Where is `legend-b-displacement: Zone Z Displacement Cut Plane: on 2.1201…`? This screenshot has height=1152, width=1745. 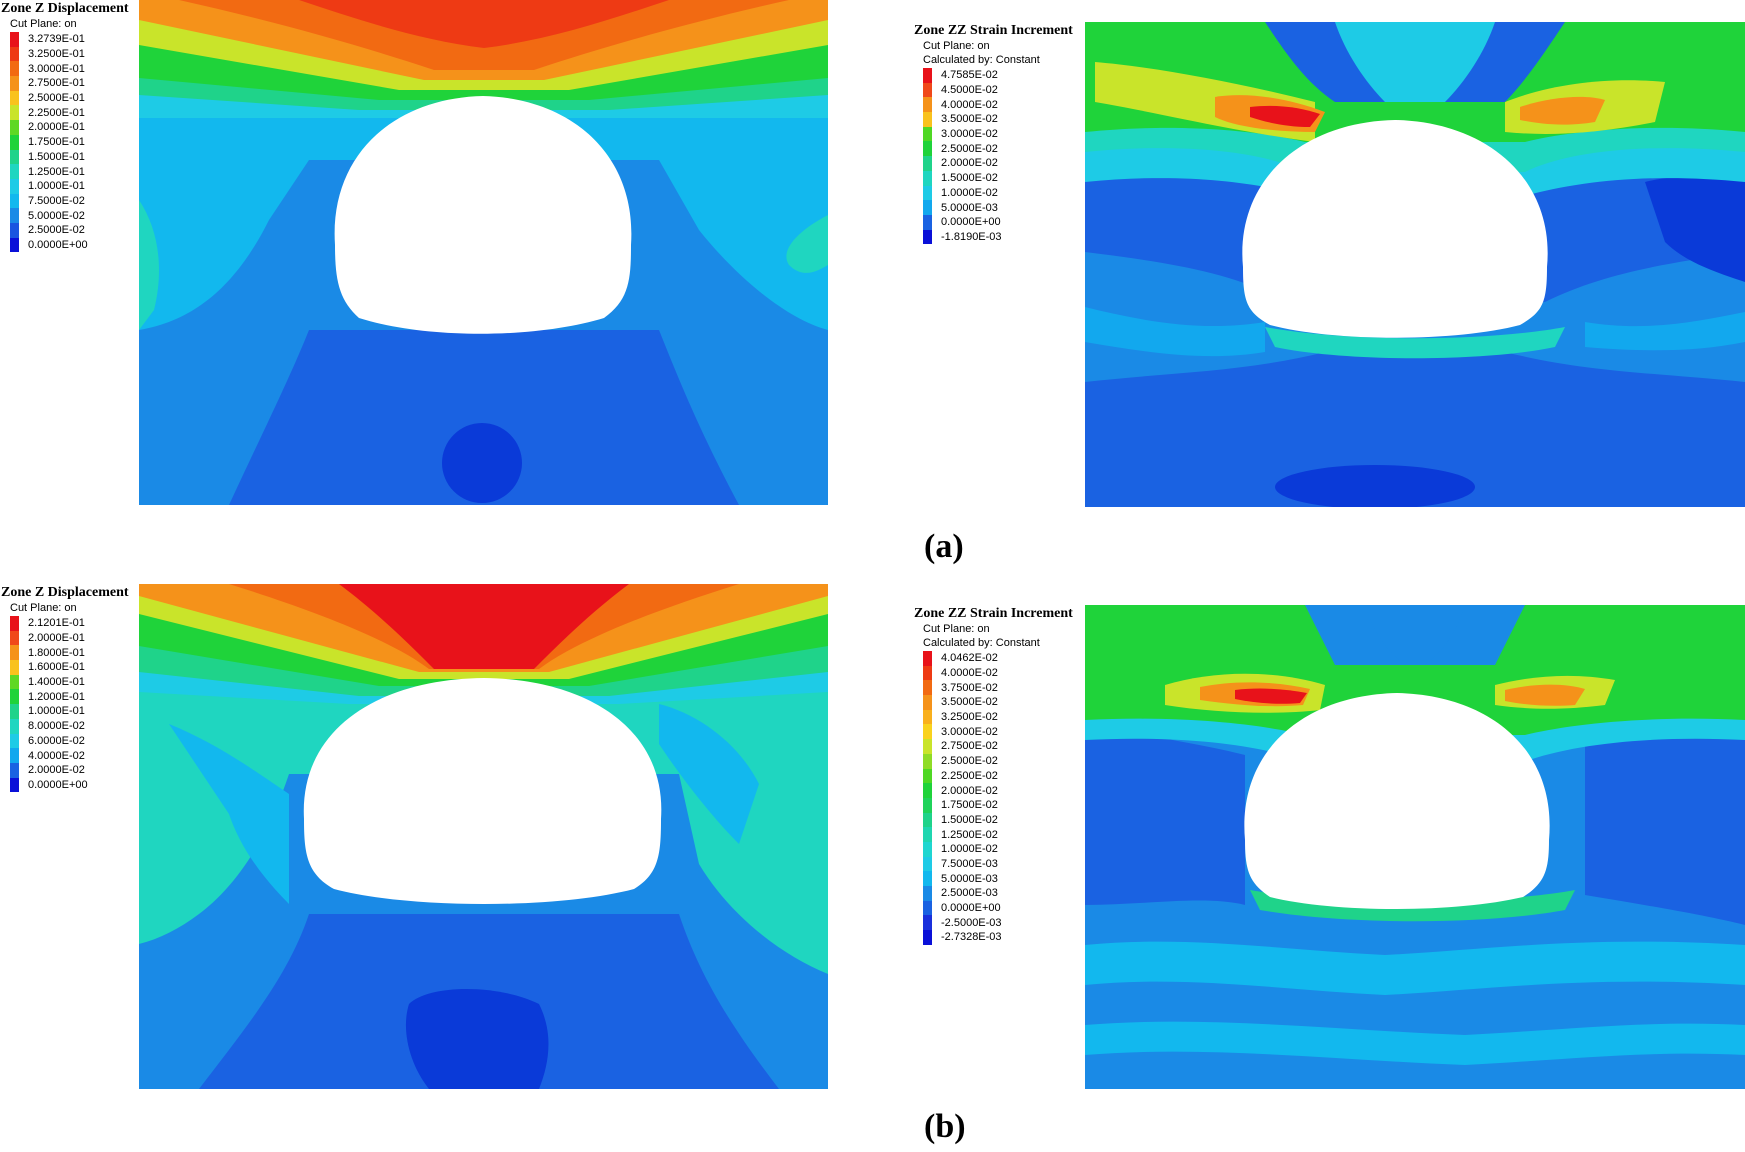 legend-b-displacement: Zone Z Displacement Cut Plane: on 2.1201… is located at coordinates (65, 689).